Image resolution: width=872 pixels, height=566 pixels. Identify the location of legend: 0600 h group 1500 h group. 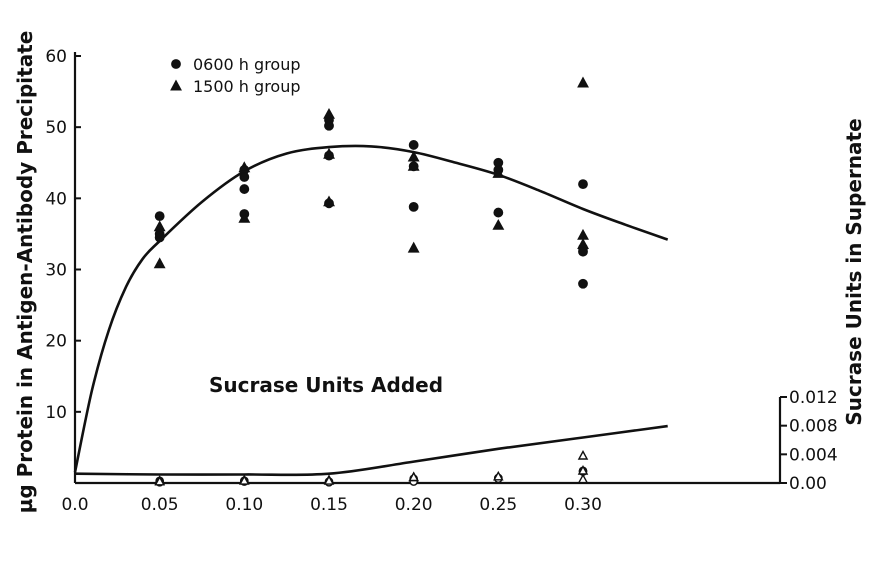
(235, 75).